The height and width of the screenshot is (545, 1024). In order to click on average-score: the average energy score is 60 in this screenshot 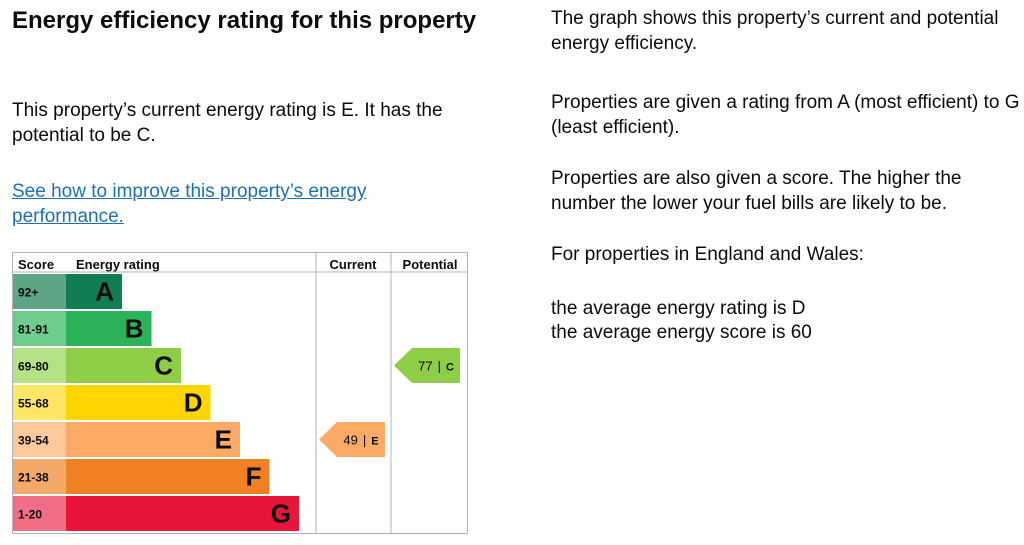, I will do `click(681, 332)`.